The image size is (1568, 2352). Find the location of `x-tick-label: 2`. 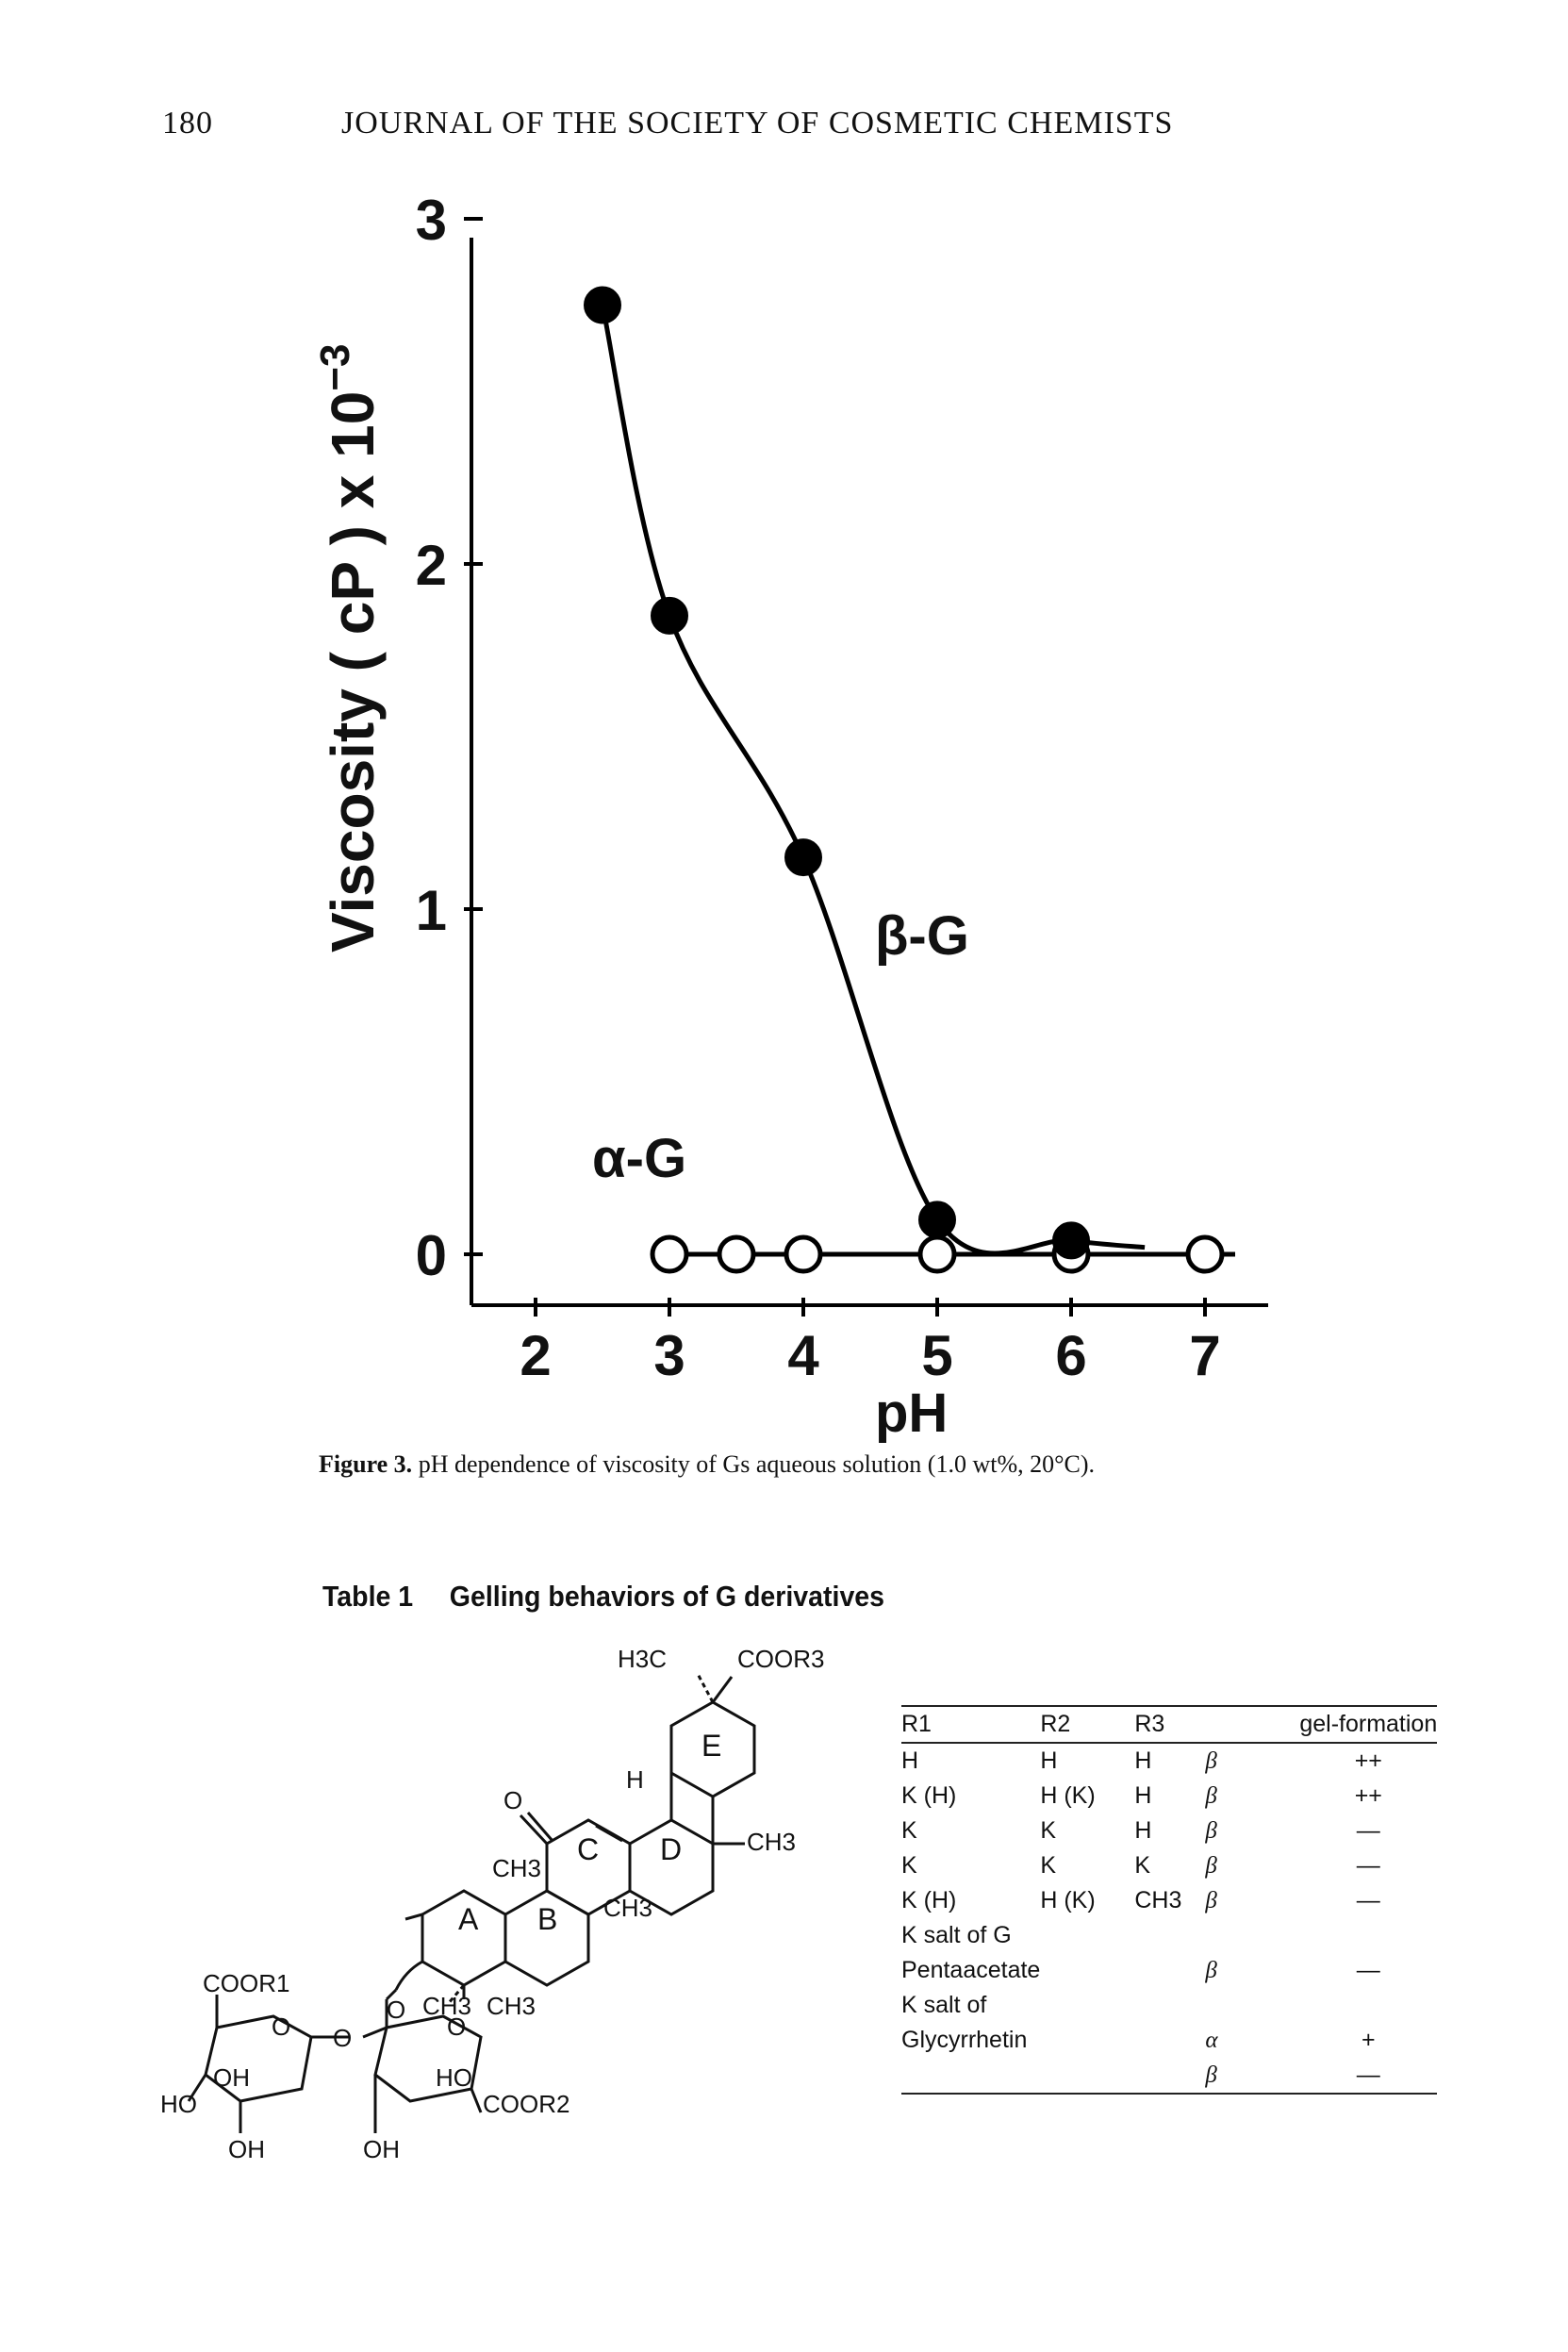

x-tick-label: 2 is located at coordinates (535, 1355).